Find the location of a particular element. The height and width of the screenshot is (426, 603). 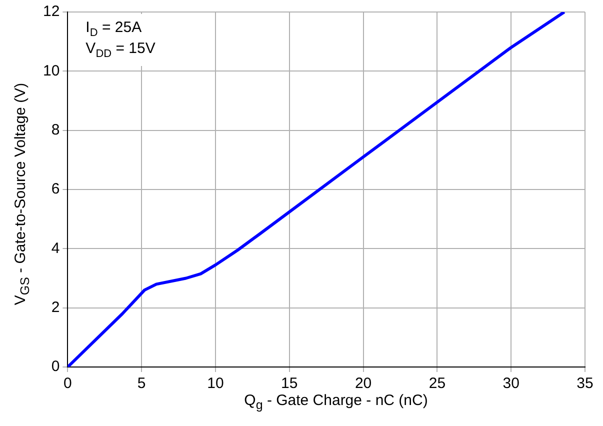

x-tick-label: 25 is located at coordinates (437, 383).